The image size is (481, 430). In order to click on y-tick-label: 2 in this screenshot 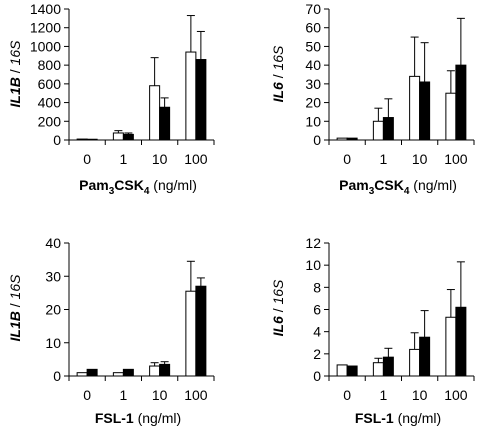, I will do `click(317, 354)`.